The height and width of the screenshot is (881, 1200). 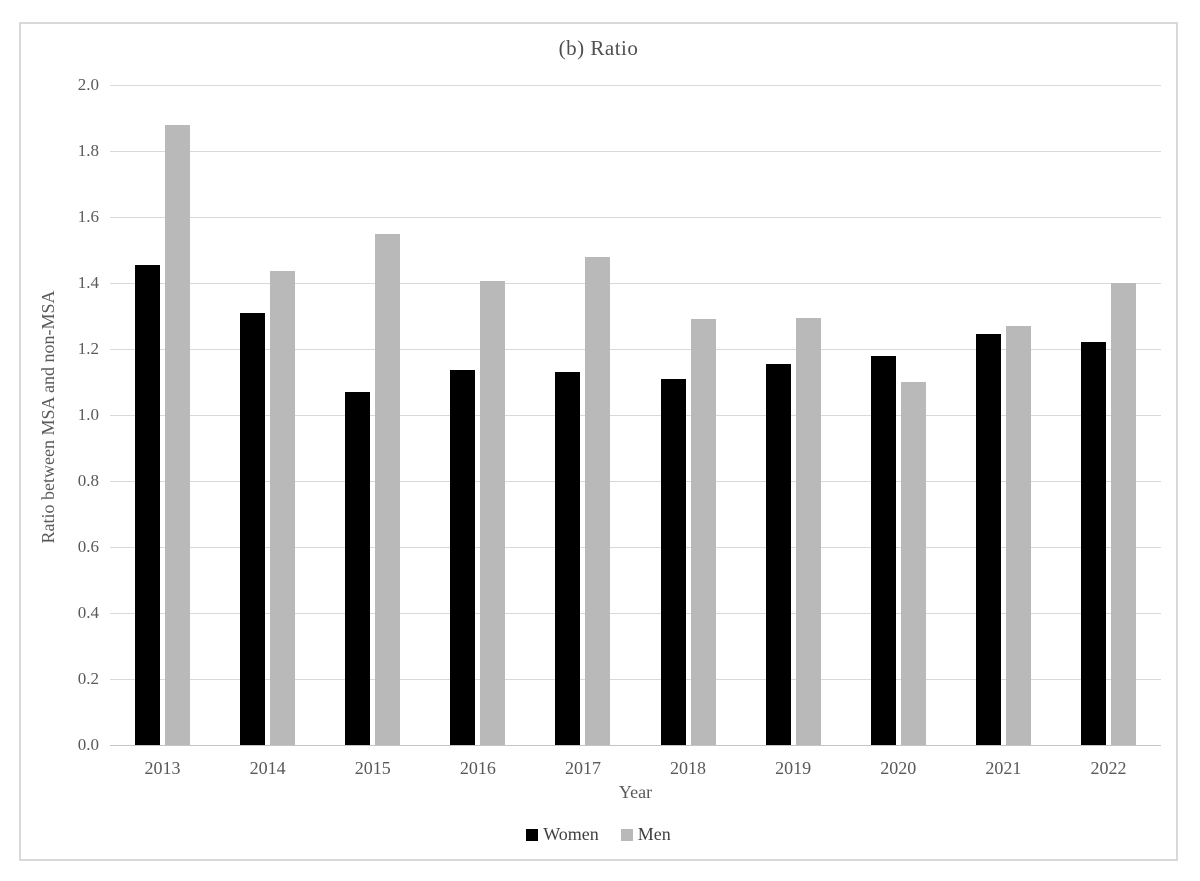 I want to click on y-tick-label-0.8: 0.8, so click(x=88, y=480).